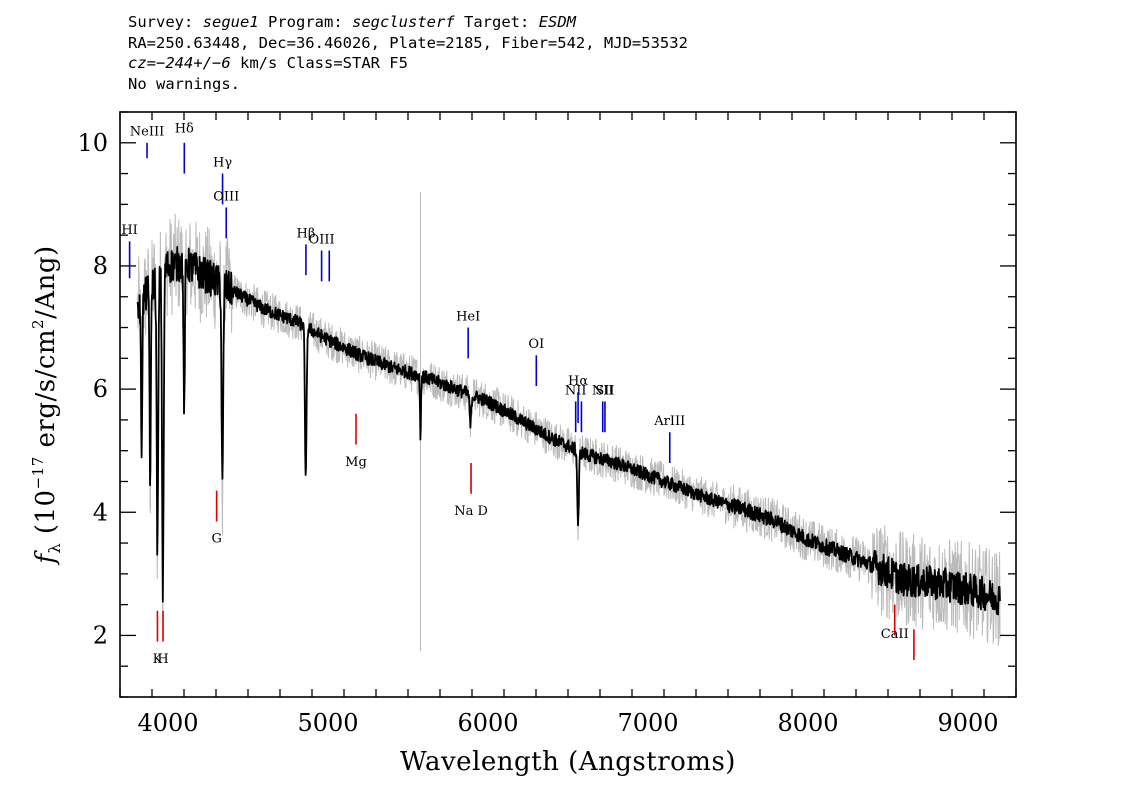 The width and height of the screenshot is (1134, 810). I want to click on y-axis-label-part: λ, so click(54, 548).